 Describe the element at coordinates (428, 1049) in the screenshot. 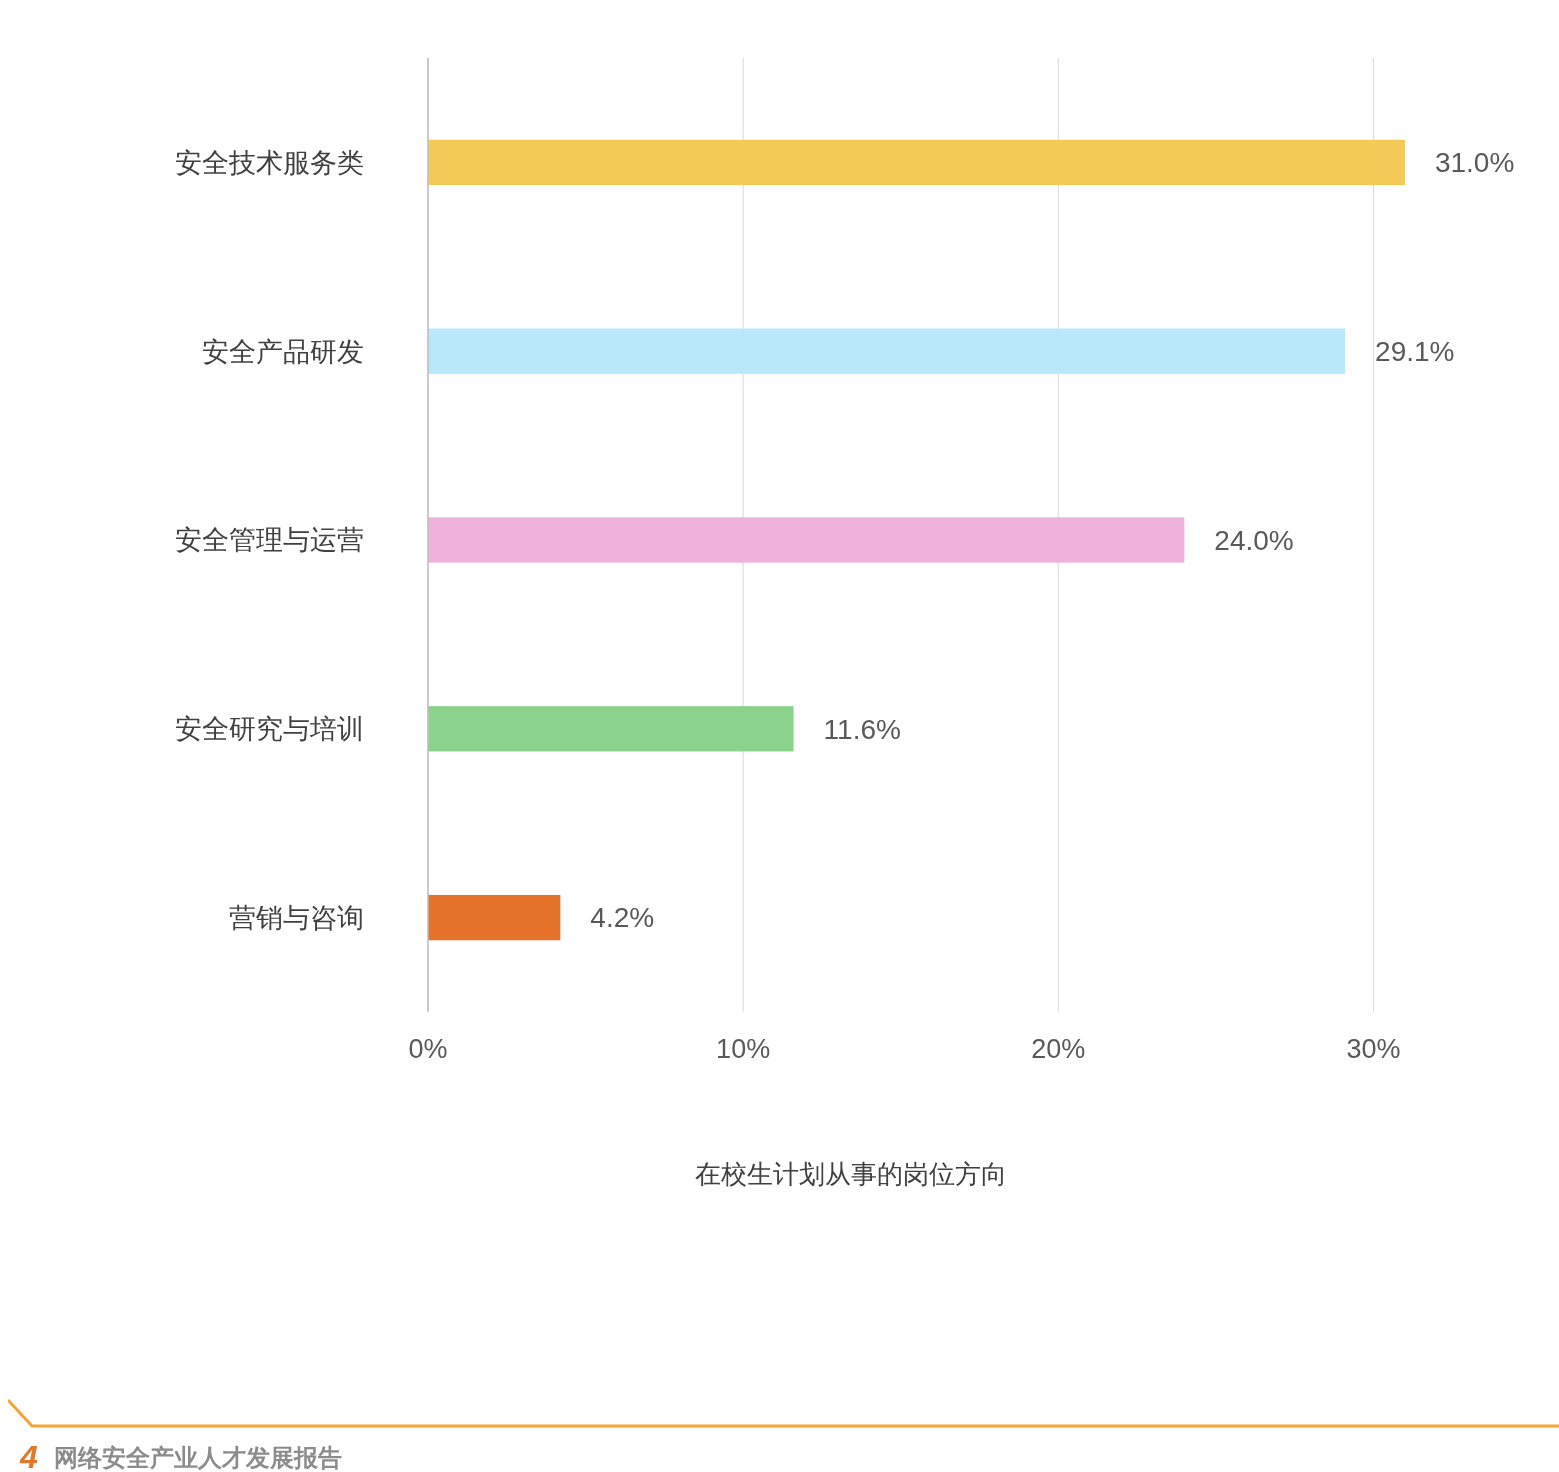

I see `x-tick-label: 0%` at that location.